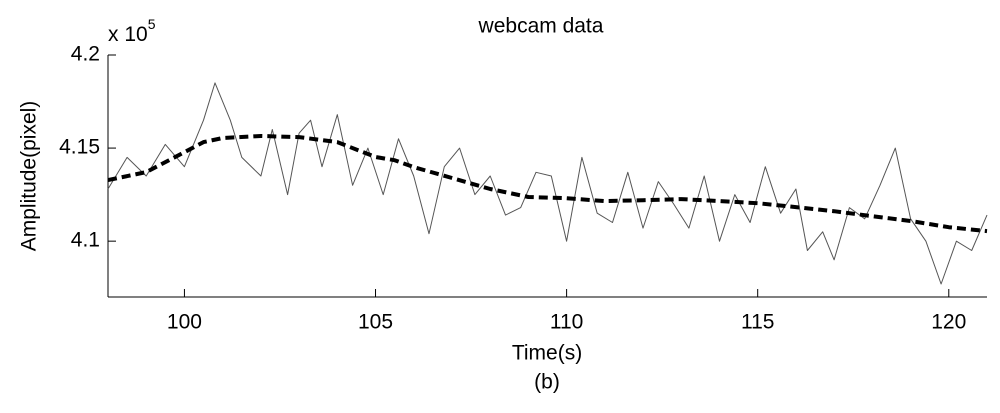  Describe the element at coordinates (85, 54) in the screenshot. I see `y-tick-label: 4.2` at that location.